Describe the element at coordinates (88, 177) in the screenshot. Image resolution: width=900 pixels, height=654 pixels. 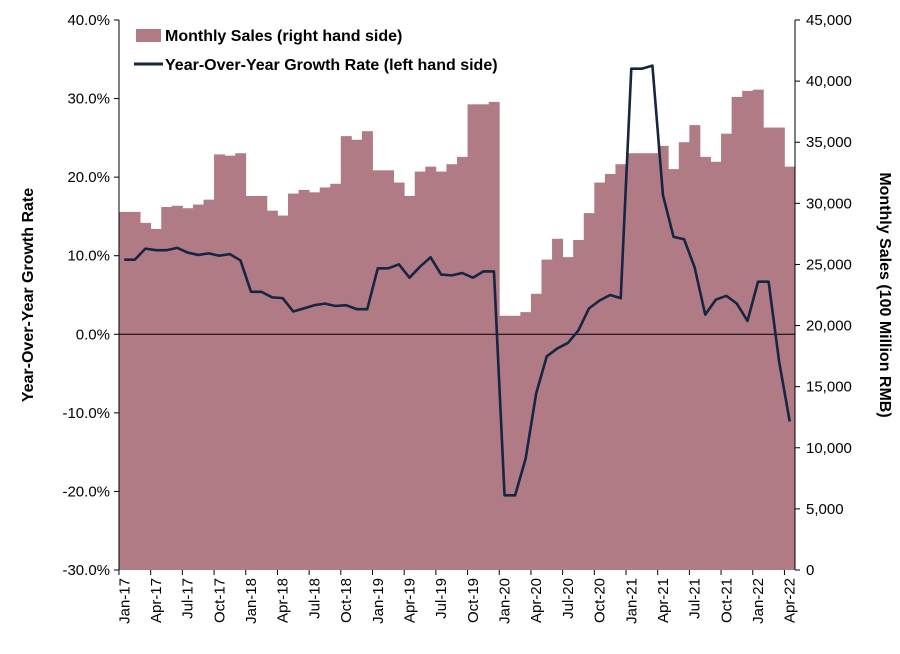
I see `left-tick-label: 20.0%` at that location.